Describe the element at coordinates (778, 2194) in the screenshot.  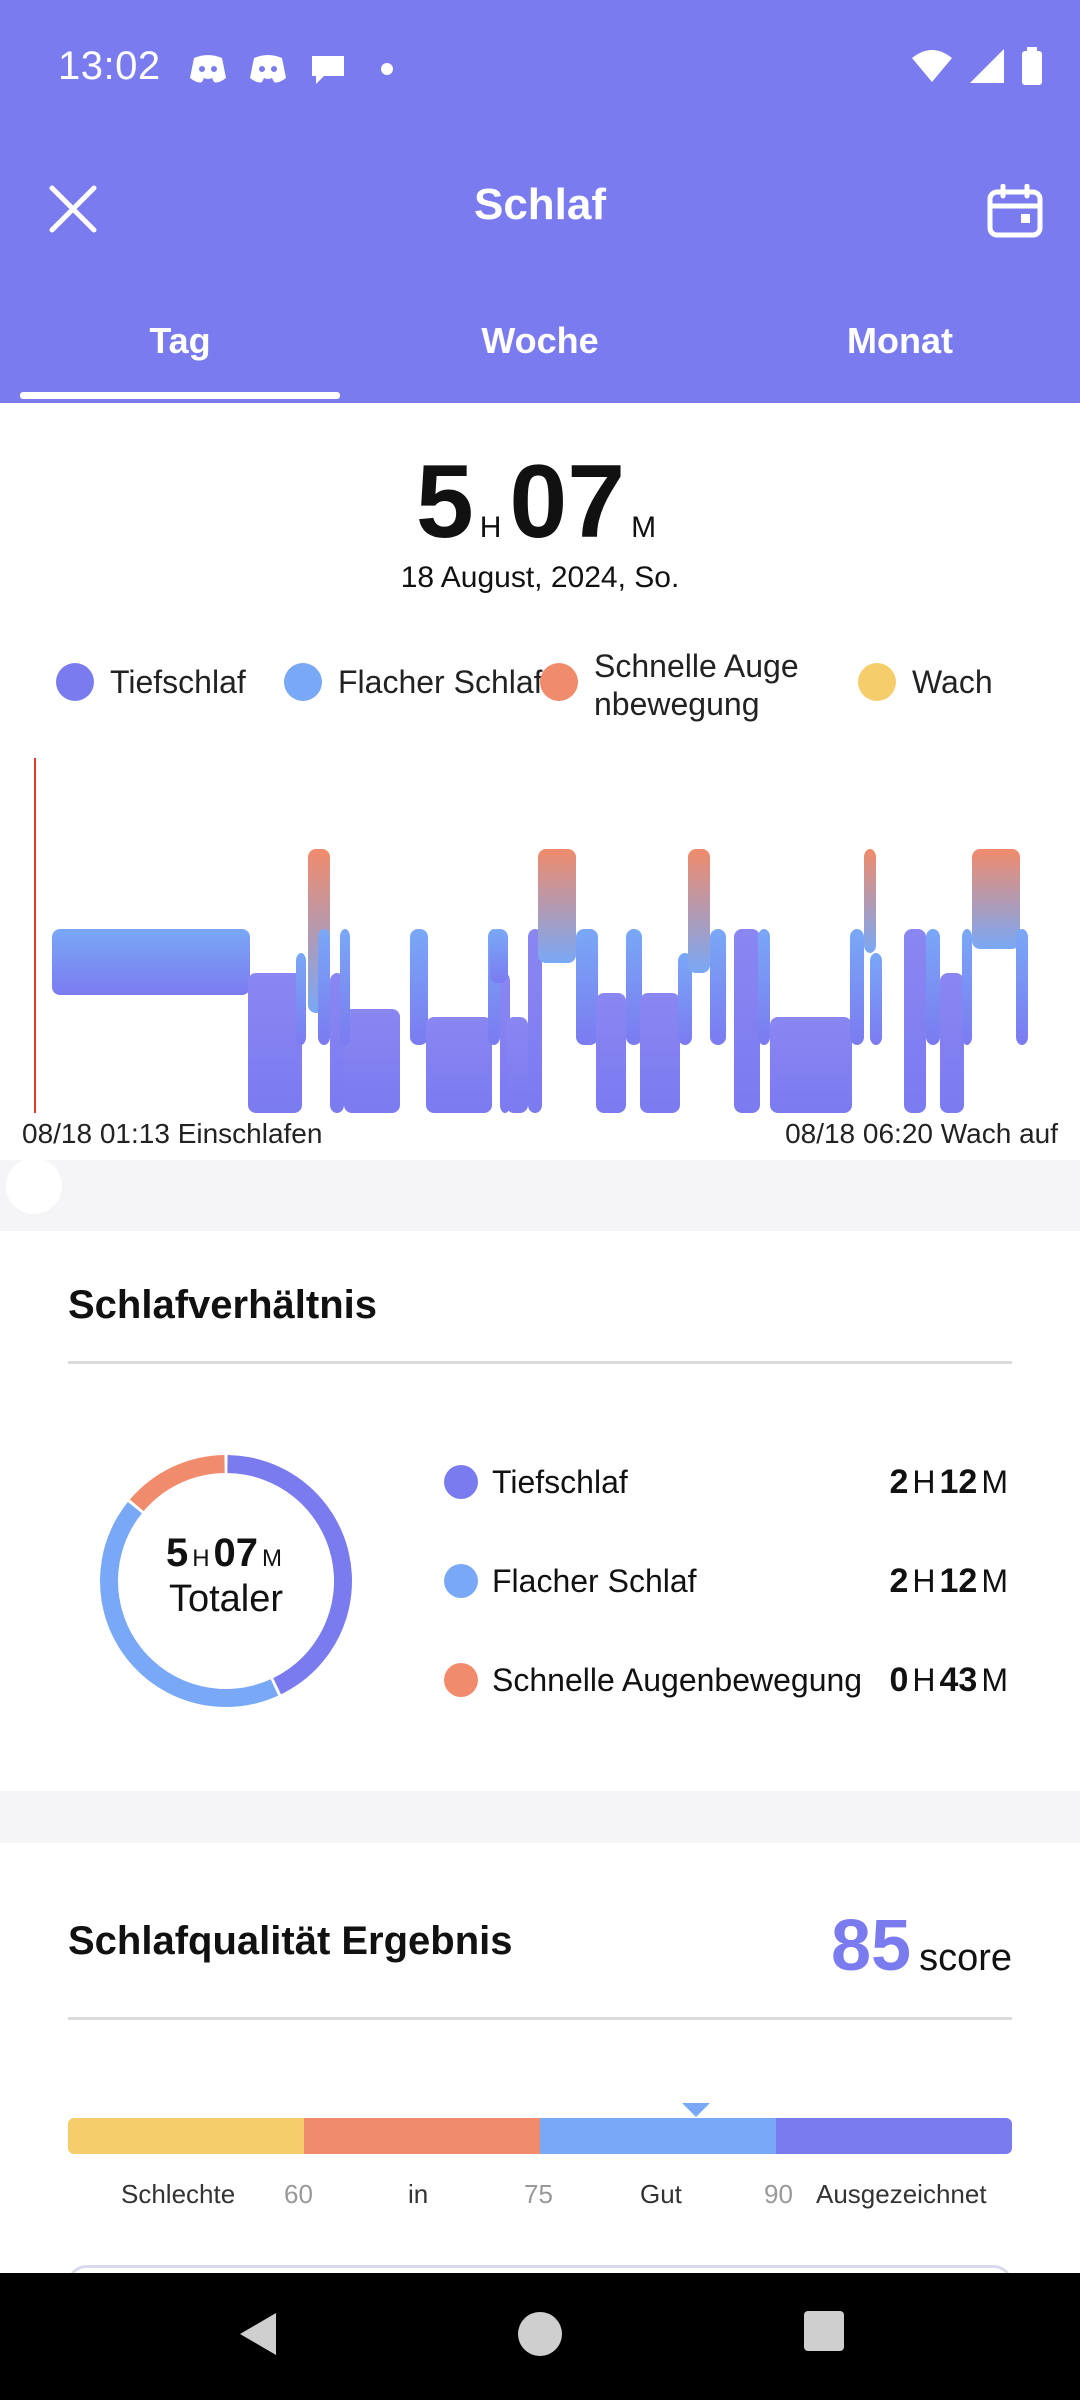
I see `scale-threshold-90: 90` at that location.